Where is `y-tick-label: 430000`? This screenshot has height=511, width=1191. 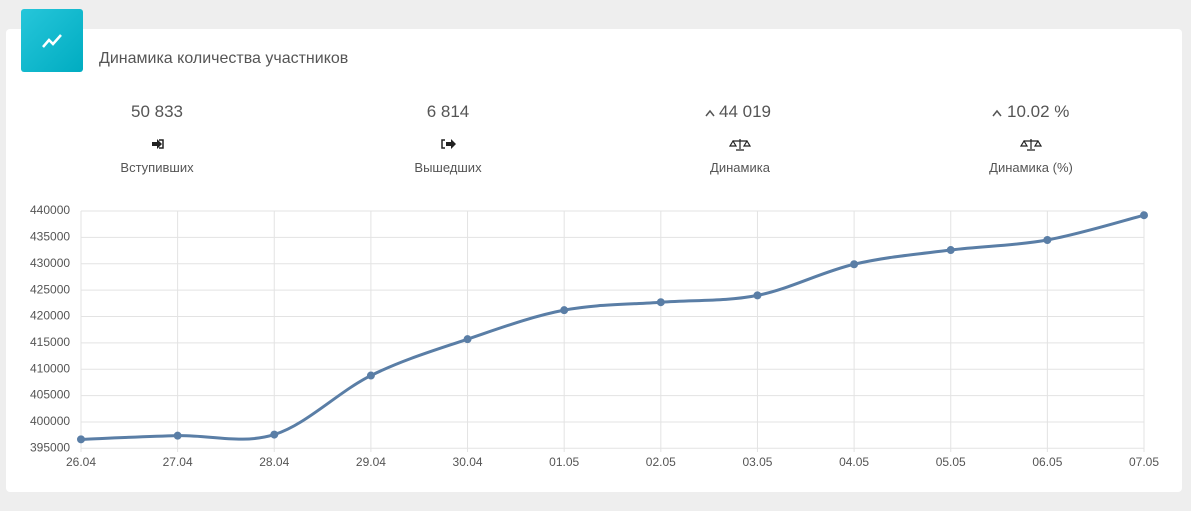
y-tick-label: 430000 is located at coordinates (50, 263).